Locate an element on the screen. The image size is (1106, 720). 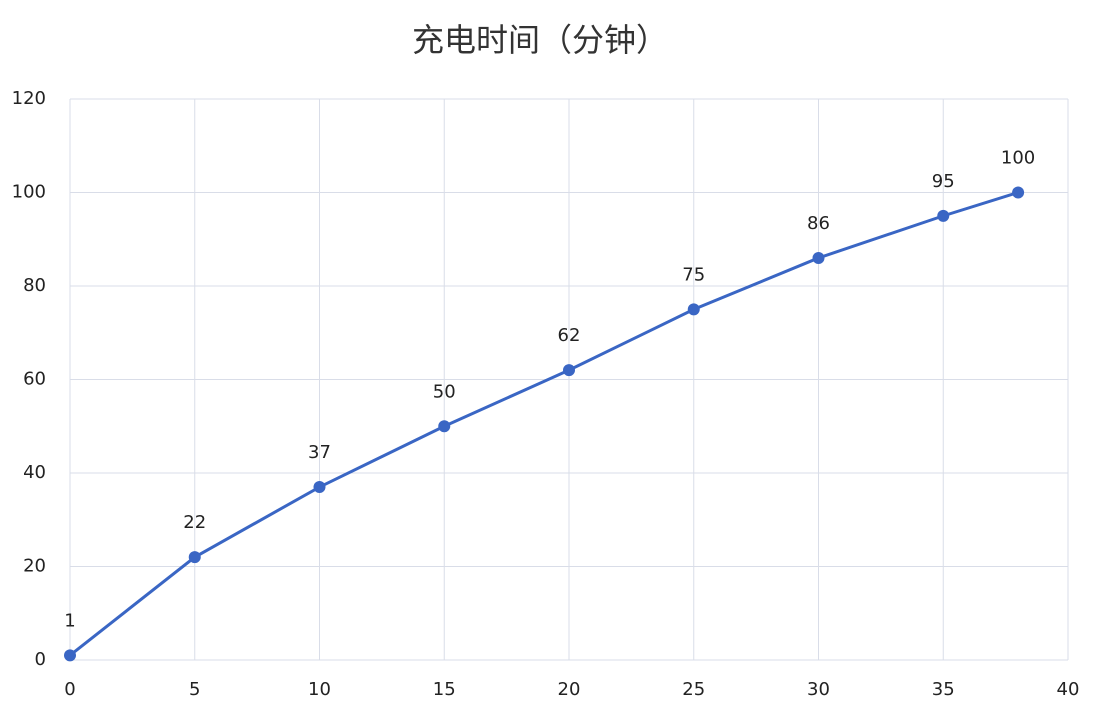
y-tick-label: 100 is located at coordinates (29, 192).